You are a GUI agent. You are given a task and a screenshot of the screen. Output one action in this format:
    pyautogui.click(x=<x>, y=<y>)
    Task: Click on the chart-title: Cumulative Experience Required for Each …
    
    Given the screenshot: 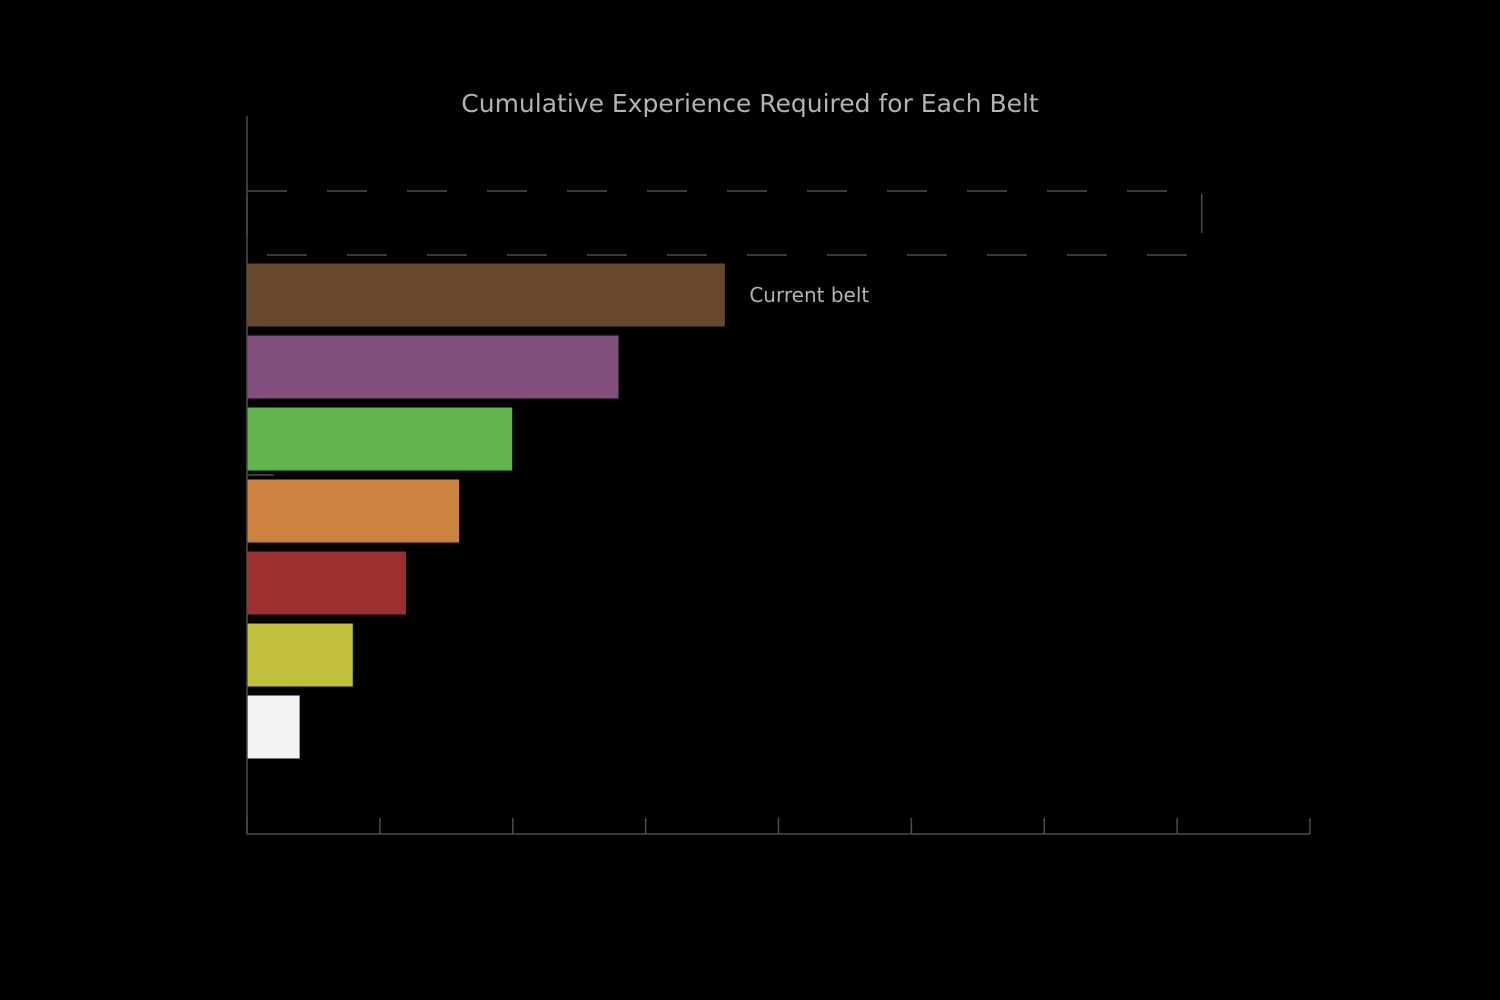 What is the action you would take?
    pyautogui.click(x=750, y=103)
    